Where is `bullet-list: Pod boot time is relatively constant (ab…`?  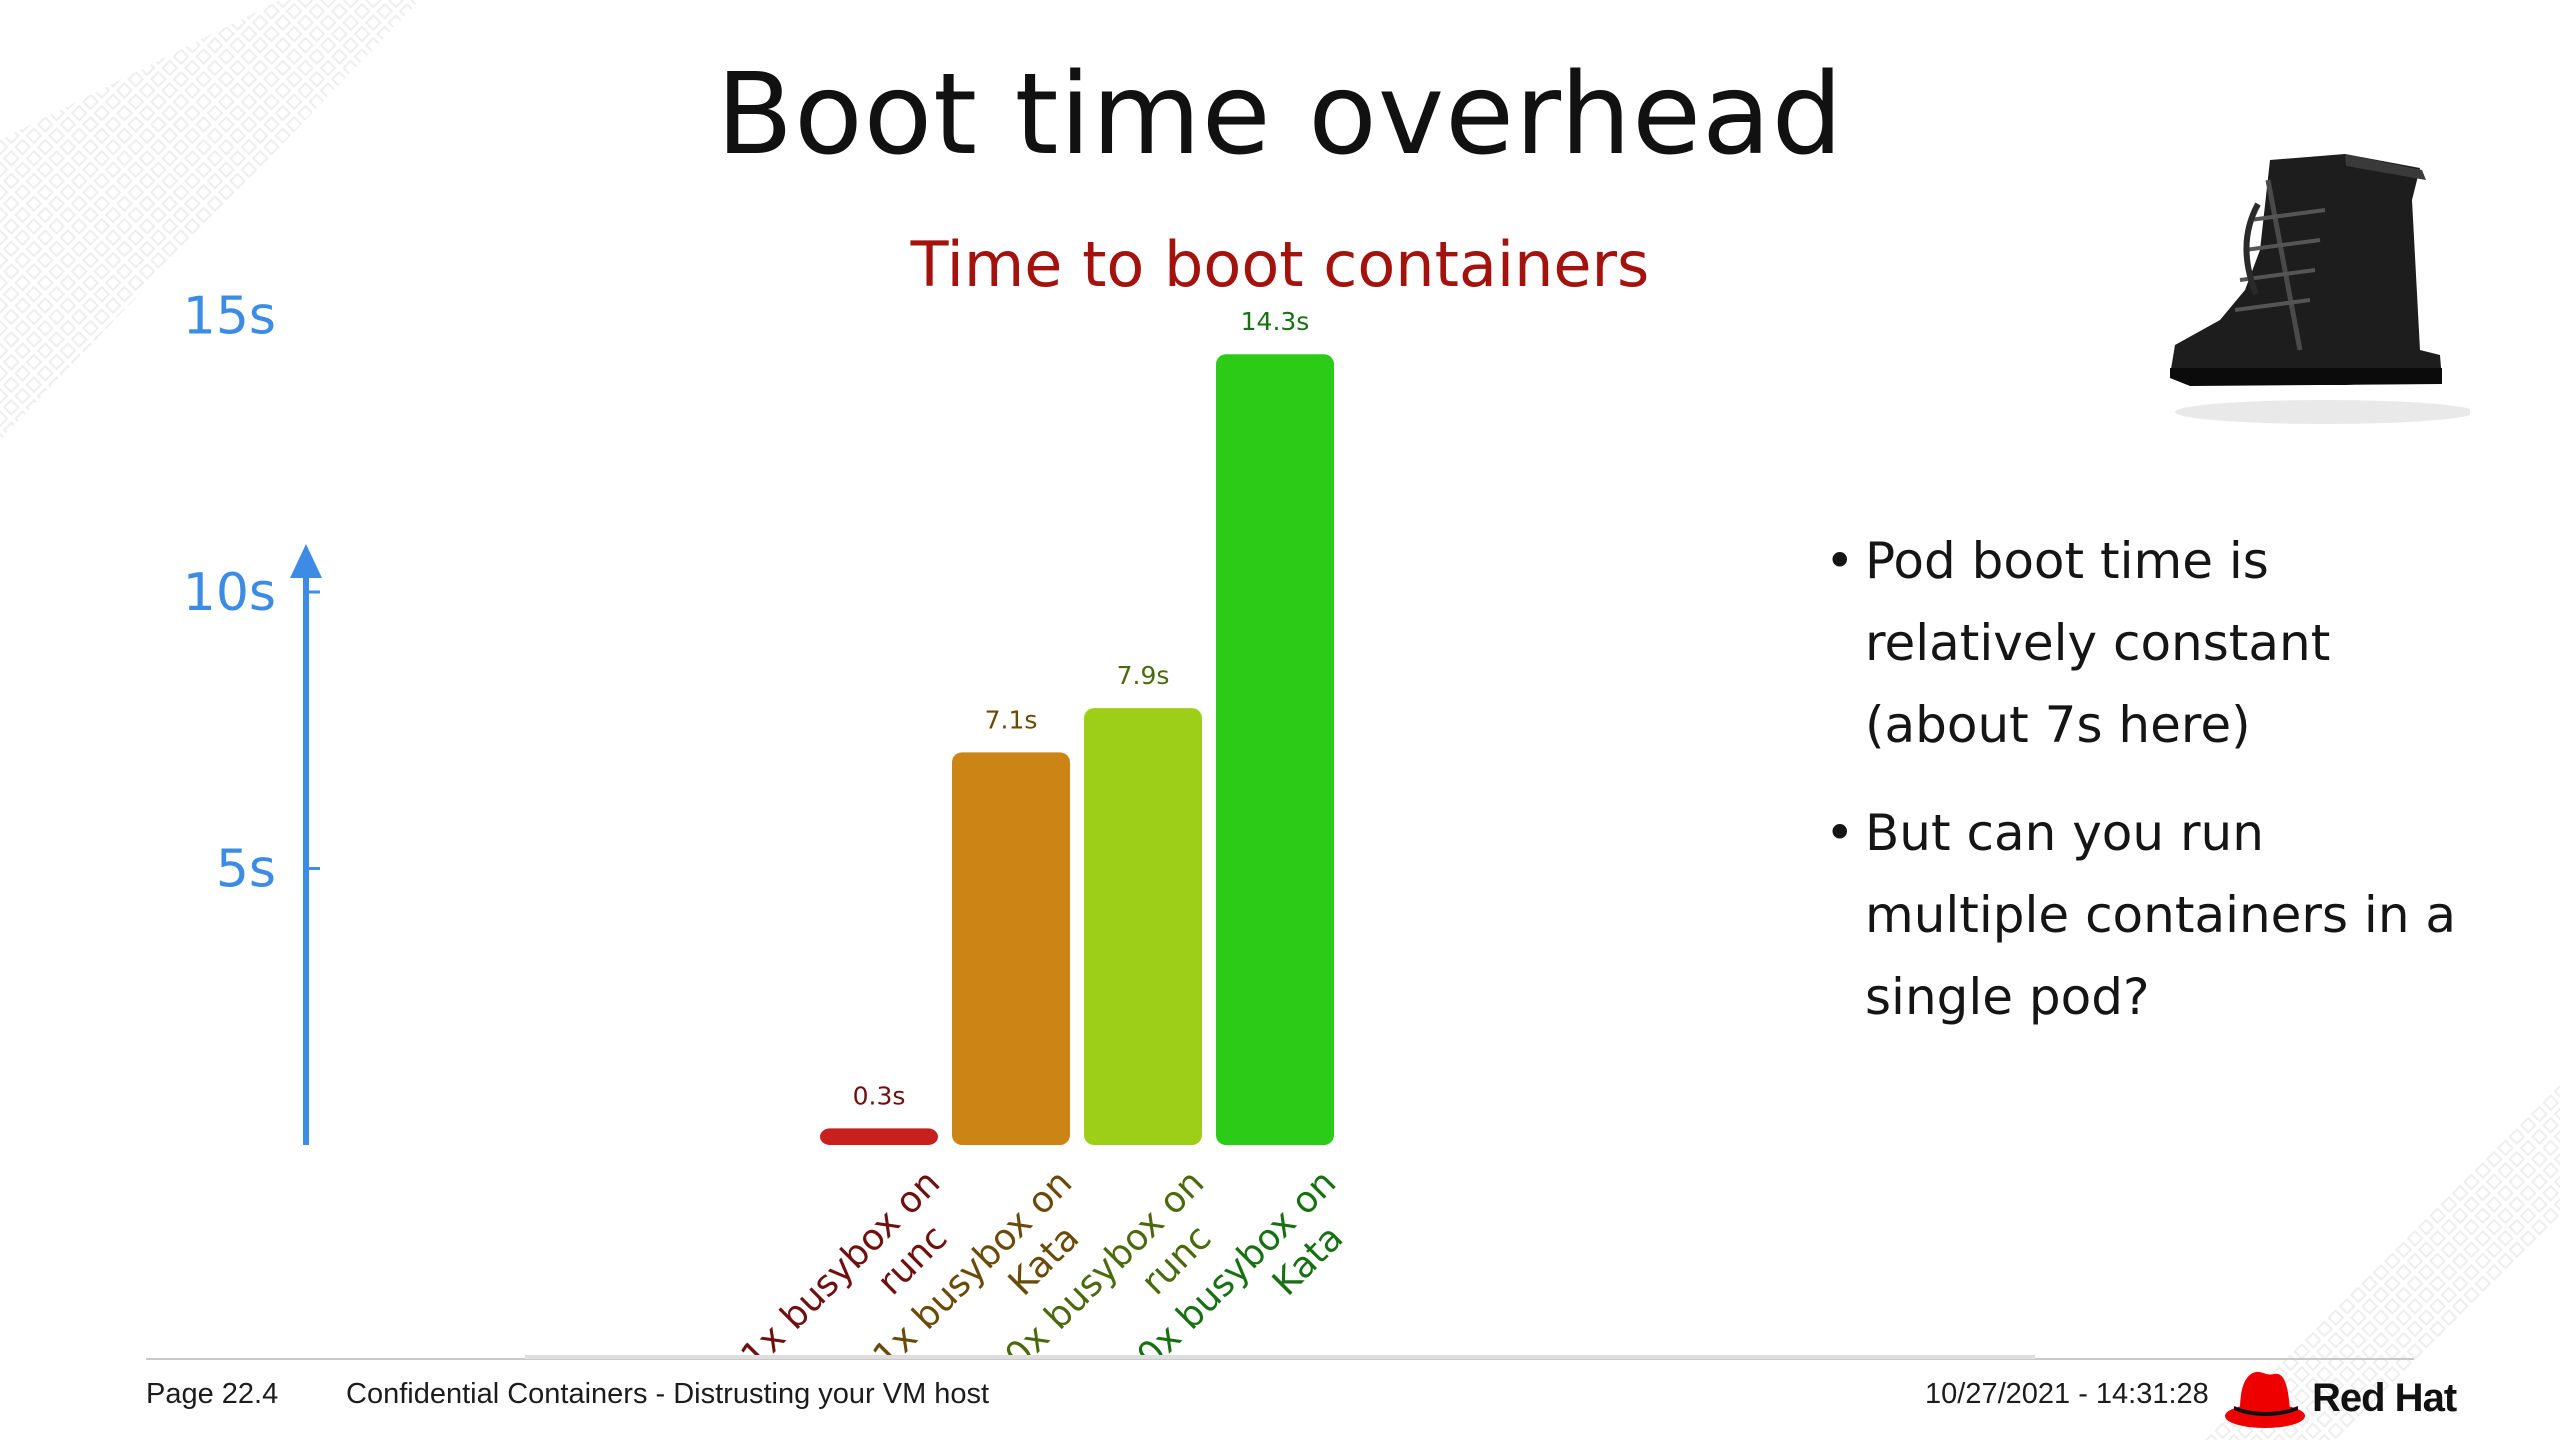
bullet-list: Pod boot time is relatively constant (ab… is located at coordinates (2145, 792).